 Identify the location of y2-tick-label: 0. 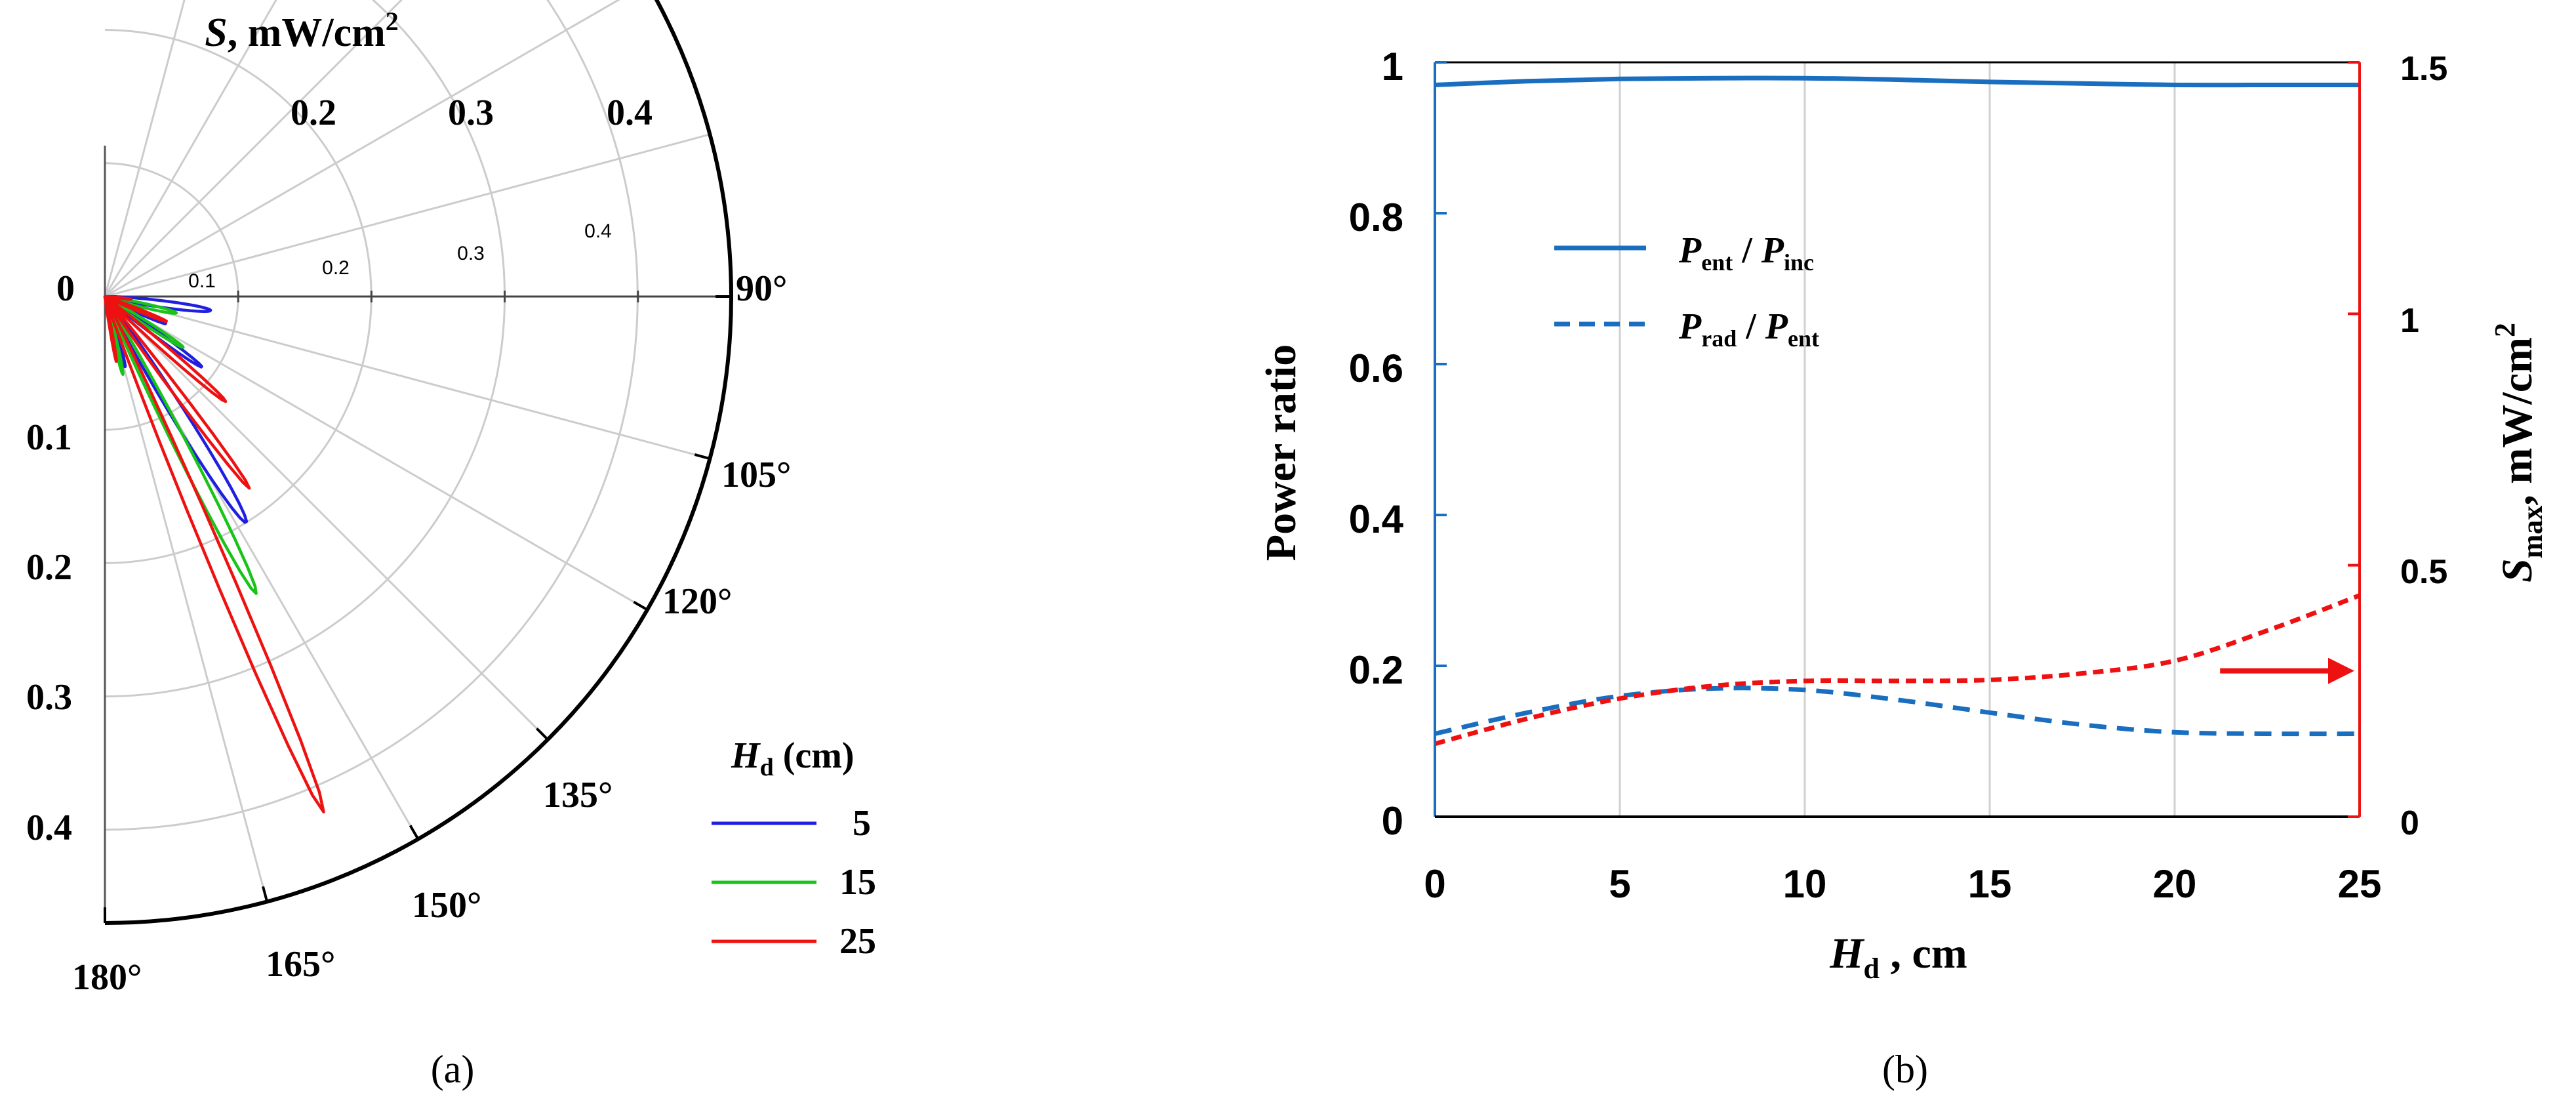
(2409, 823).